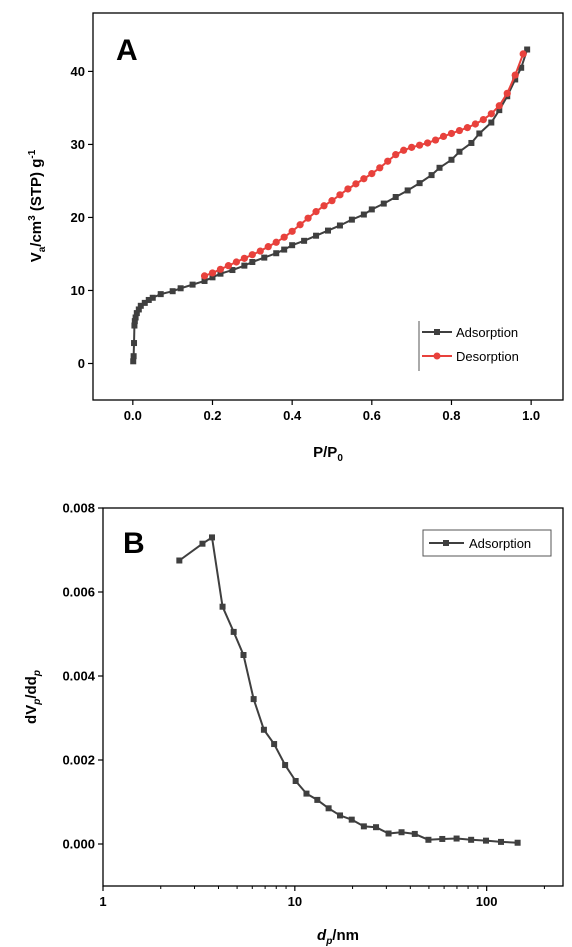 The width and height of the screenshot is (572, 947). I want to click on panel-a-x-axis-label: P/P0, so click(328, 454).